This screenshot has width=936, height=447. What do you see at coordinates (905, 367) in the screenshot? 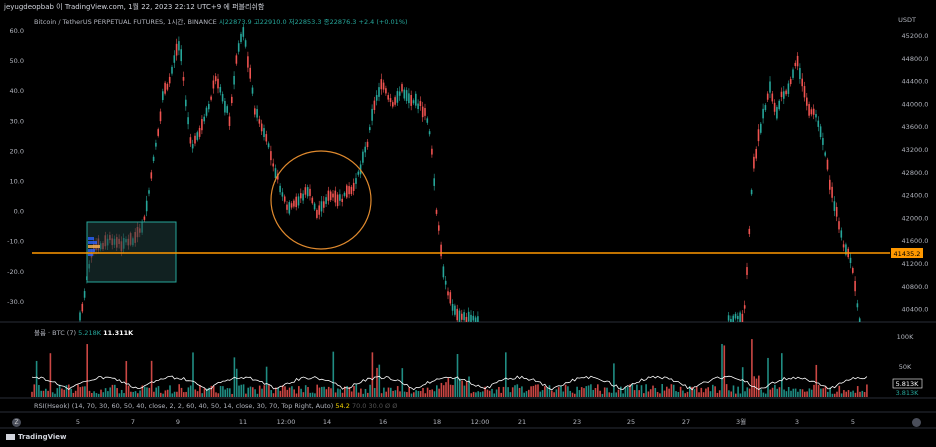
I see `volume-axis-tick: 50K` at bounding box center [905, 367].